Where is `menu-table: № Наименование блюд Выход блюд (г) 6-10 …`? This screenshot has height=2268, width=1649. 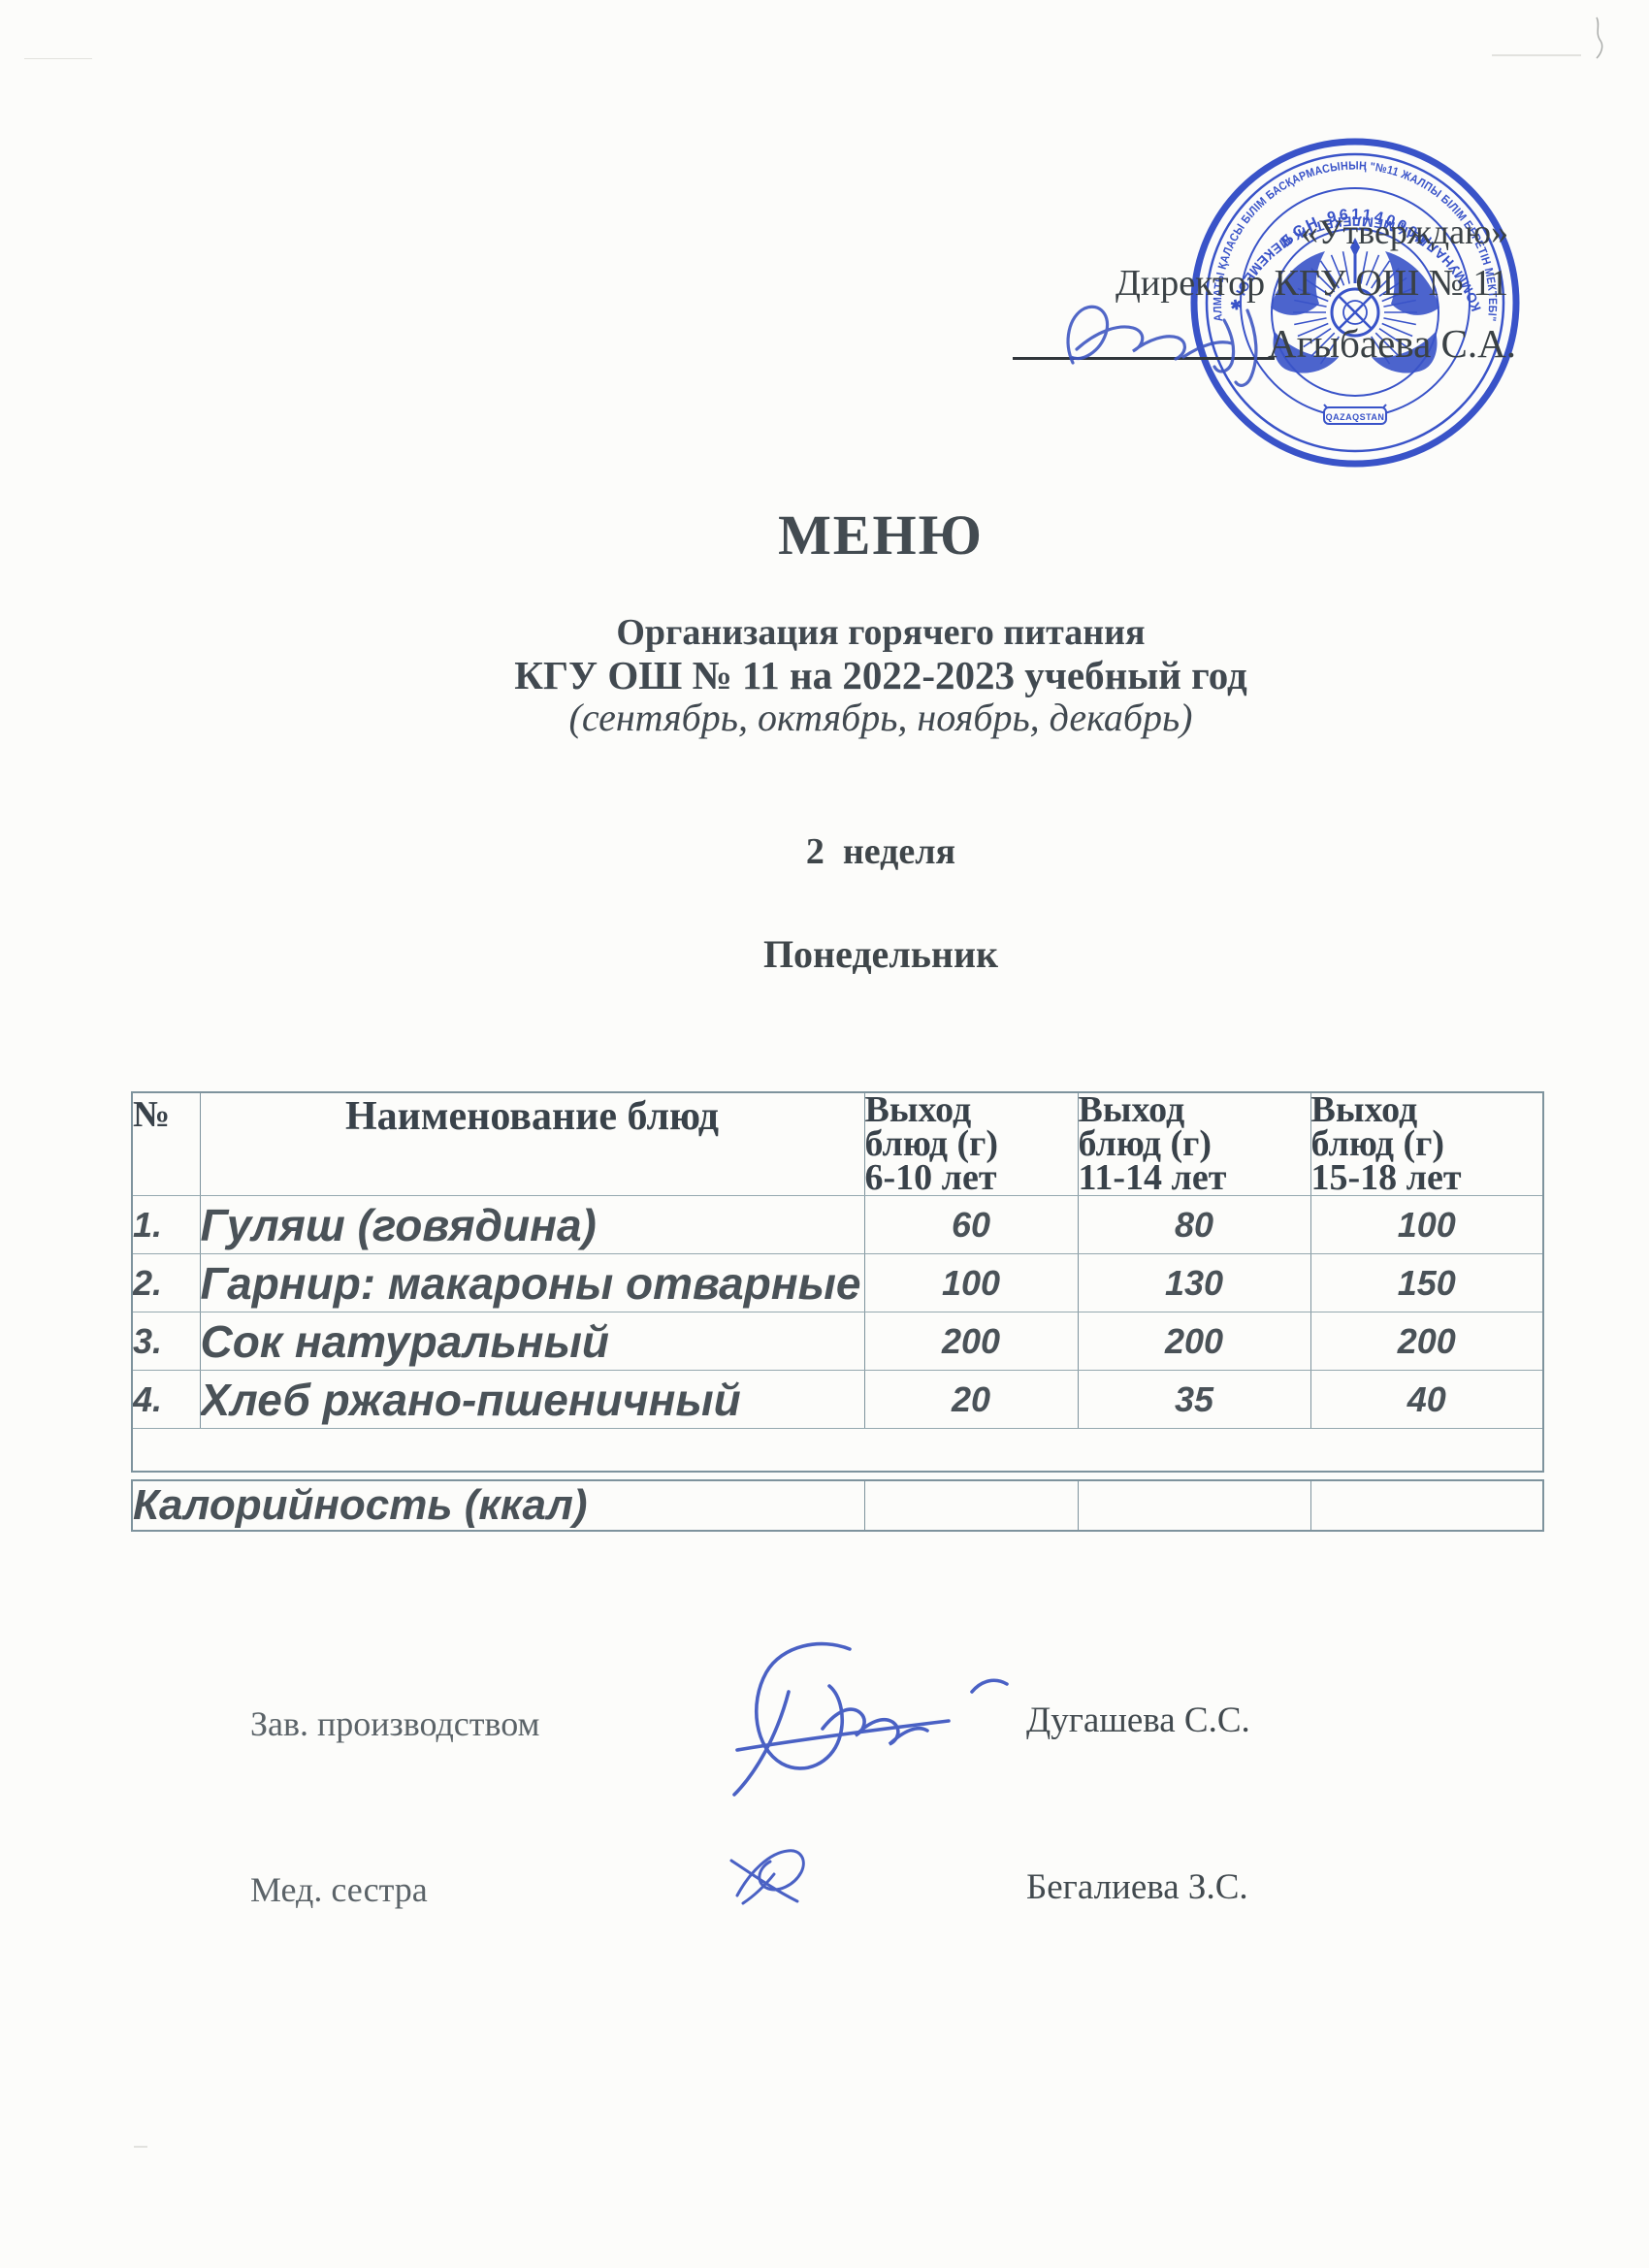
menu-table: № Наименование блюд Выход блюд (г) 6-10 … is located at coordinates (837, 1282).